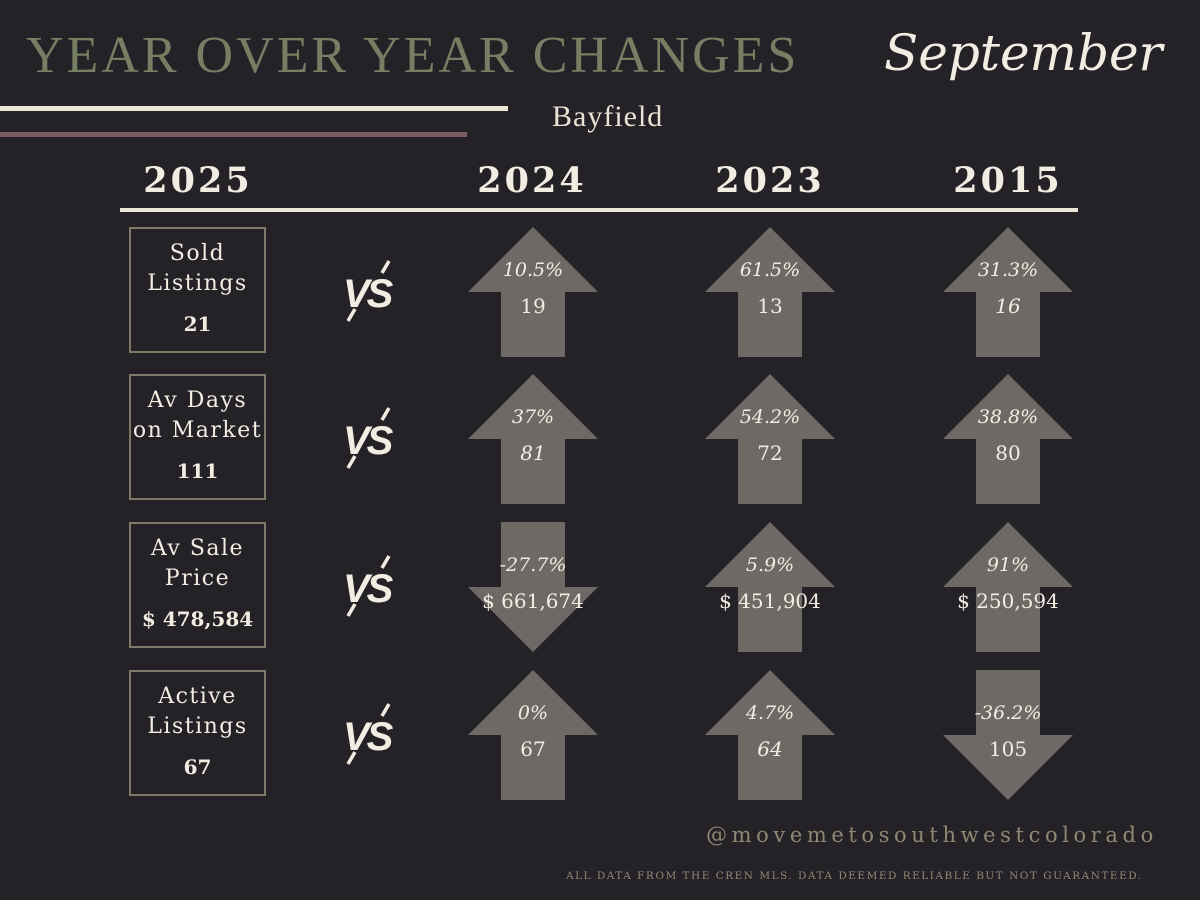 The width and height of the screenshot is (1200, 900). I want to click on comparison-cell: 4.7% 64, so click(770, 735).